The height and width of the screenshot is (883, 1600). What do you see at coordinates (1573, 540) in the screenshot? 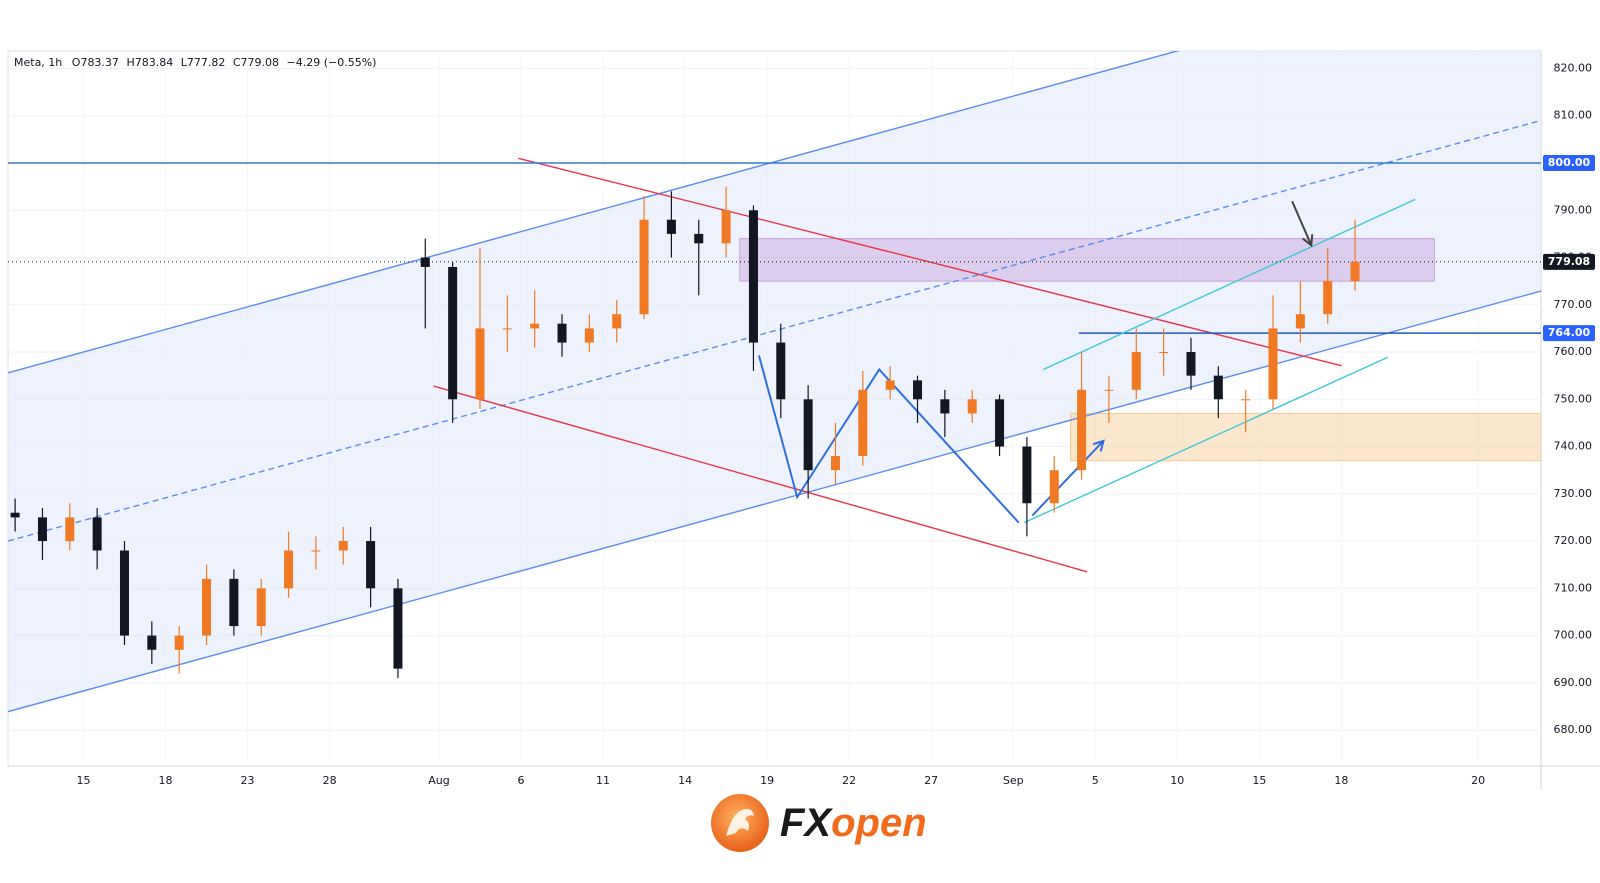
I see `y-tick-label: 720.00` at bounding box center [1573, 540].